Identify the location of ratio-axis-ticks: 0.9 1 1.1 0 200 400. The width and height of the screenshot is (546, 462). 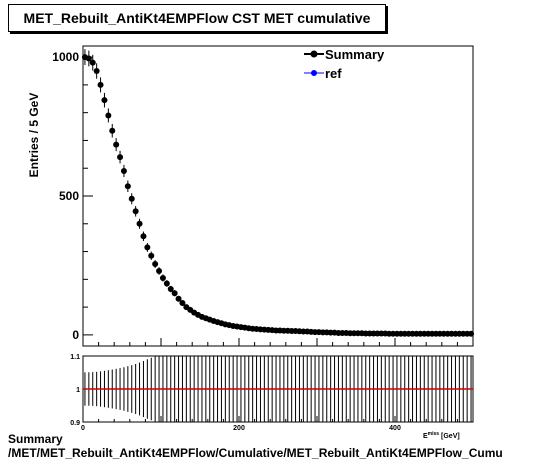
(272, 393).